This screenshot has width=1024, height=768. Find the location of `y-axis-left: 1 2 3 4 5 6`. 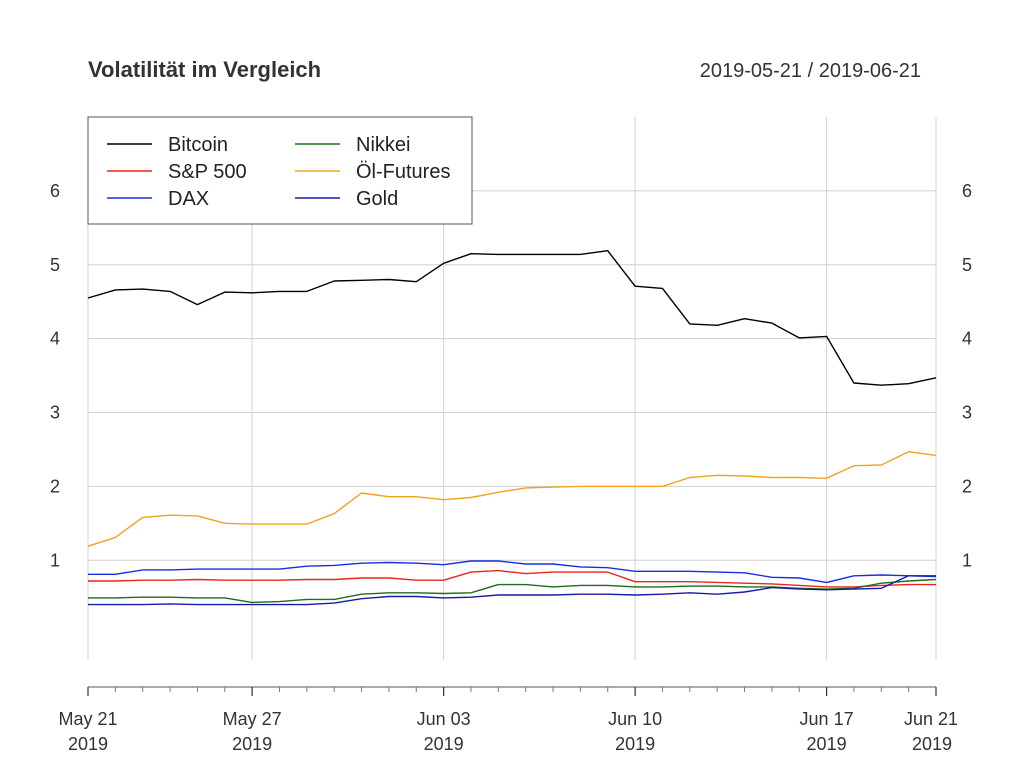

y-axis-left: 1 2 3 4 5 6 is located at coordinates (55, 375).